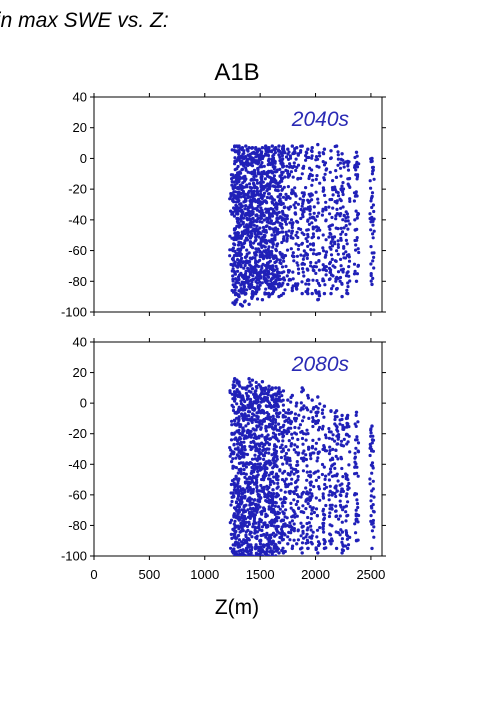  Describe the element at coordinates (372, 221) in the screenshot. I see `data-column` at that location.